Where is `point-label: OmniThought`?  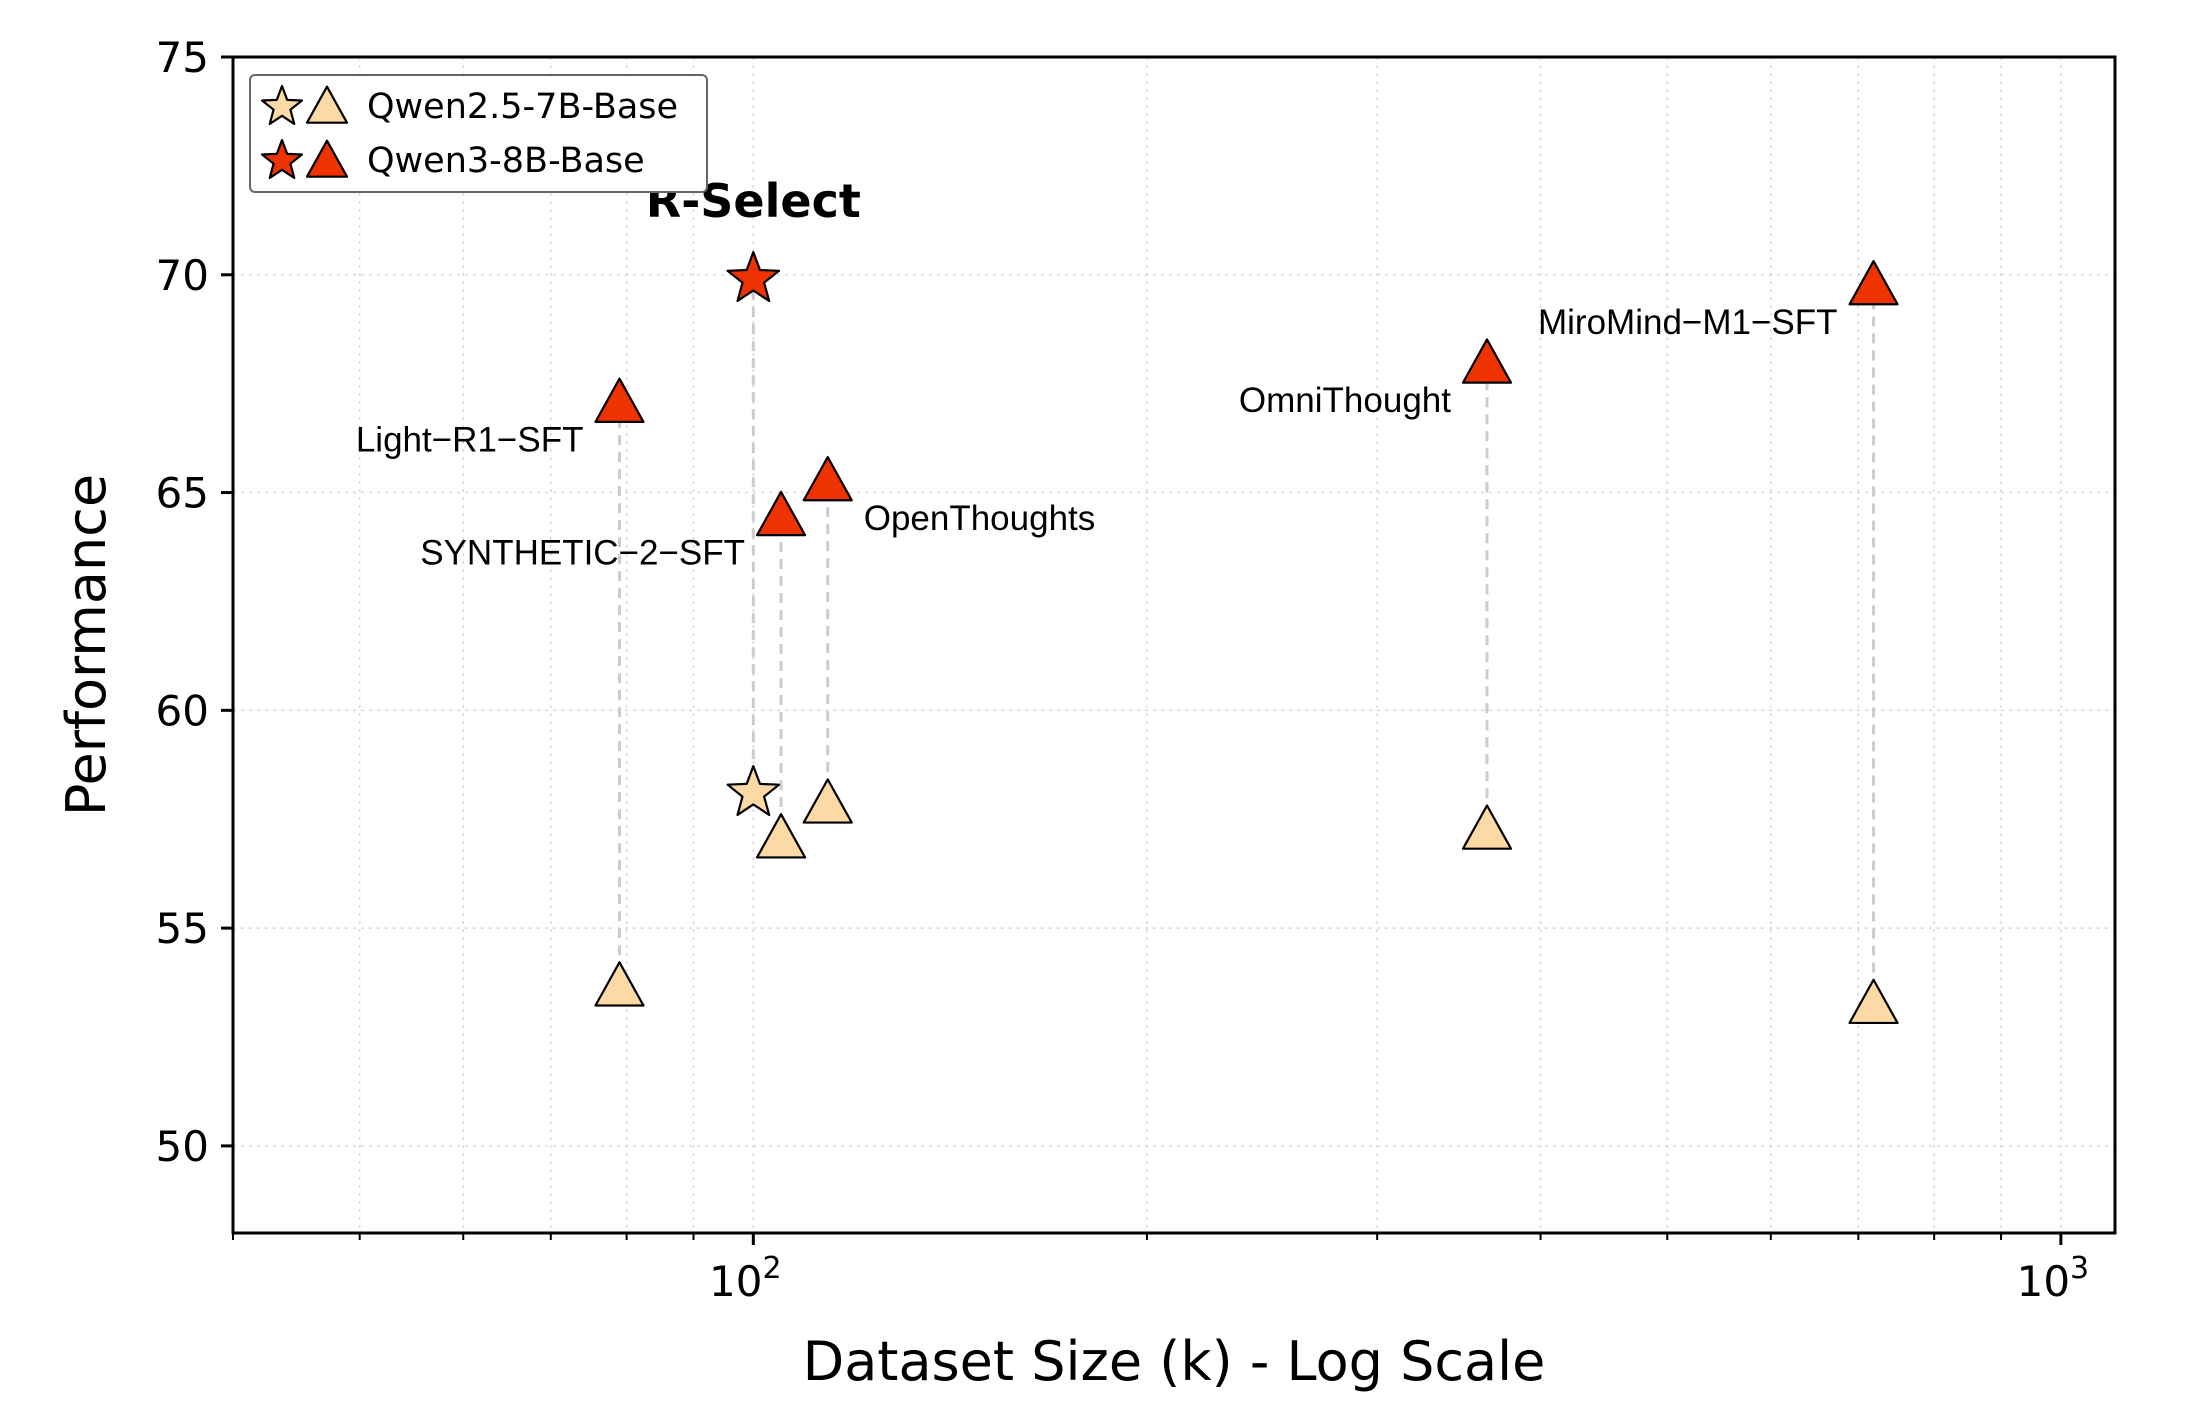
point-label: OmniThought is located at coordinates (1345, 400).